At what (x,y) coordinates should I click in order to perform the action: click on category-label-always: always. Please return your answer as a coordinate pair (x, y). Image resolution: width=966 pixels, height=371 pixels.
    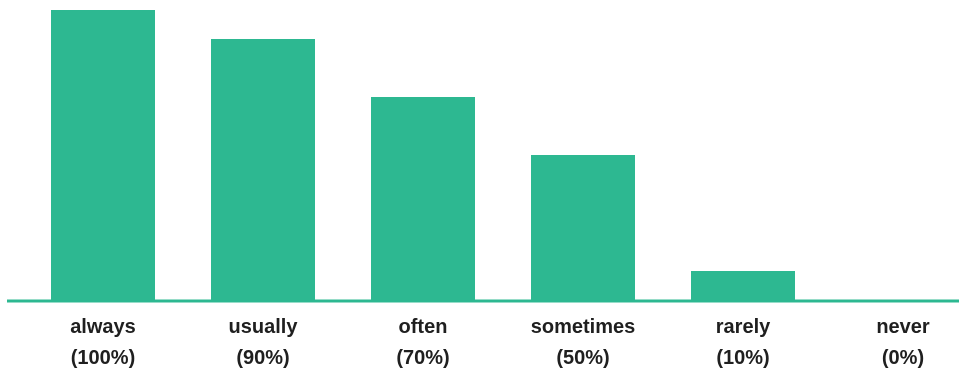
    Looking at the image, I should click on (103, 327).